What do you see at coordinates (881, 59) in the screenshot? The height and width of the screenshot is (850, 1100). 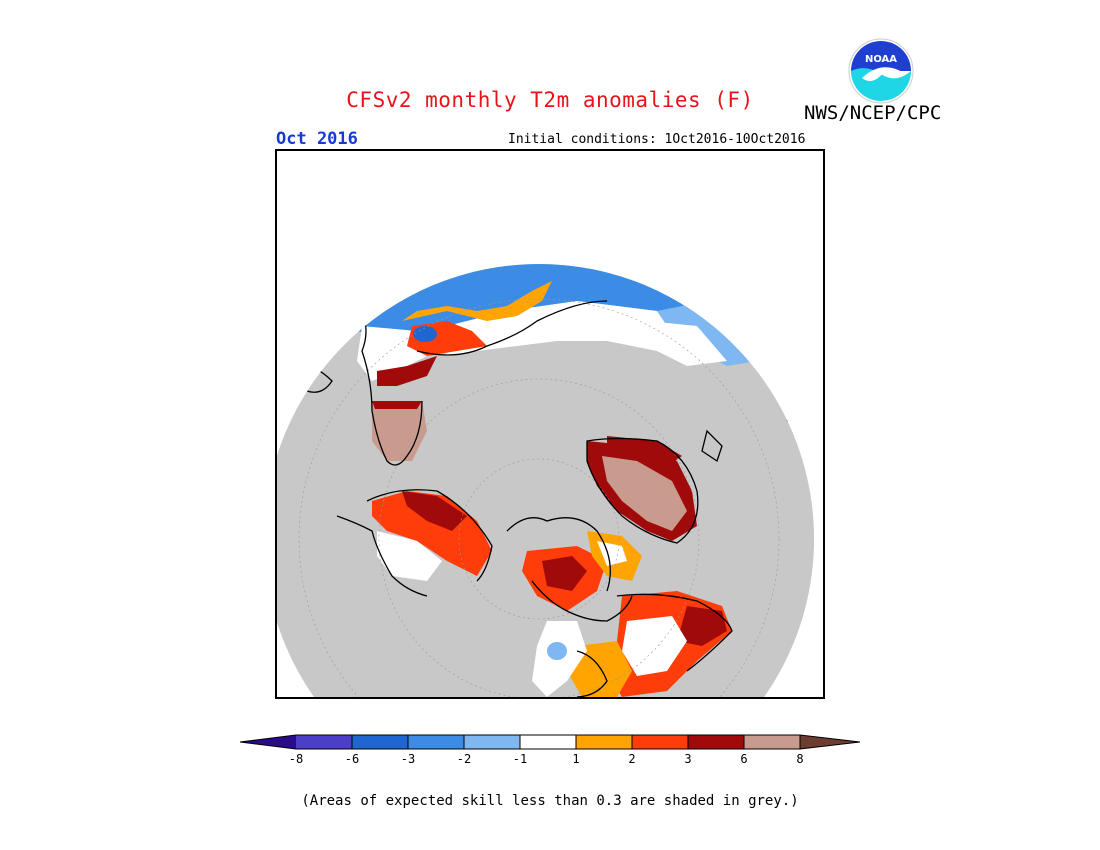 I see `svg-text: NOAA` at bounding box center [881, 59].